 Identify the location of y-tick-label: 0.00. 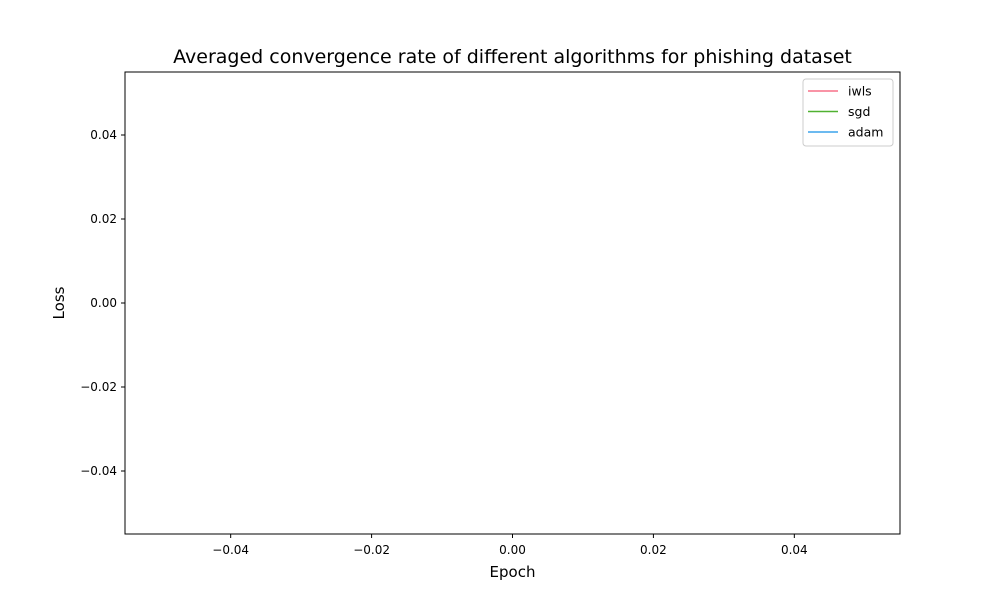
(103, 303).